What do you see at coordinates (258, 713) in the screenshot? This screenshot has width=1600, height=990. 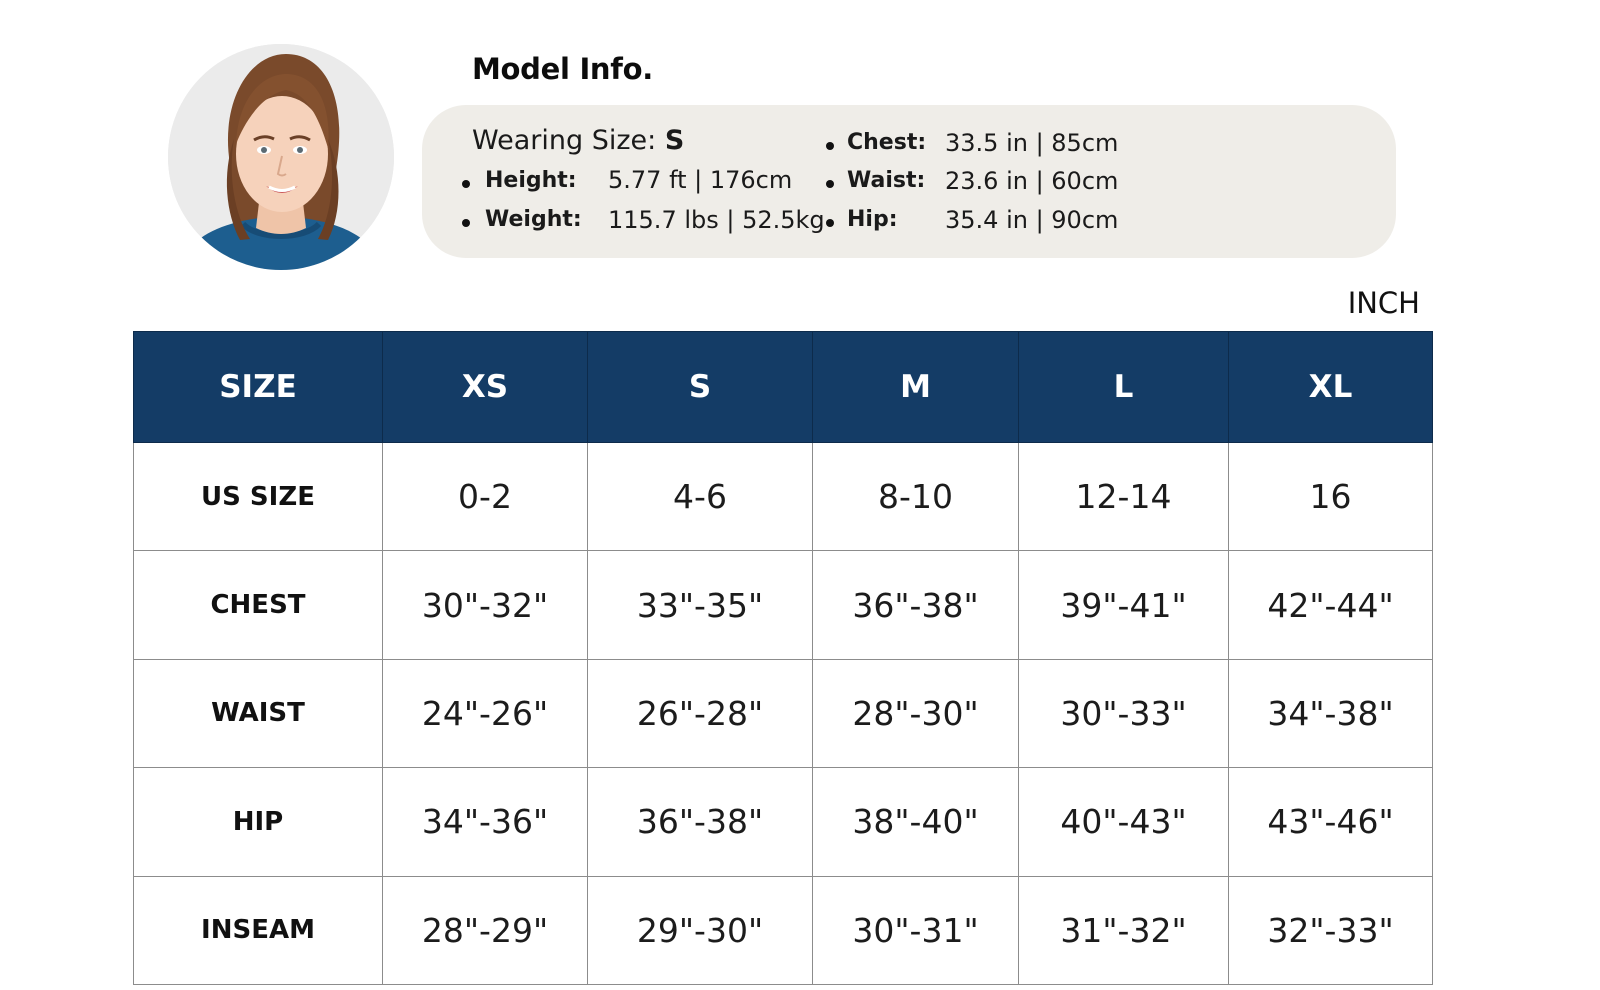 I see `row-label-waist: WAIST` at bounding box center [258, 713].